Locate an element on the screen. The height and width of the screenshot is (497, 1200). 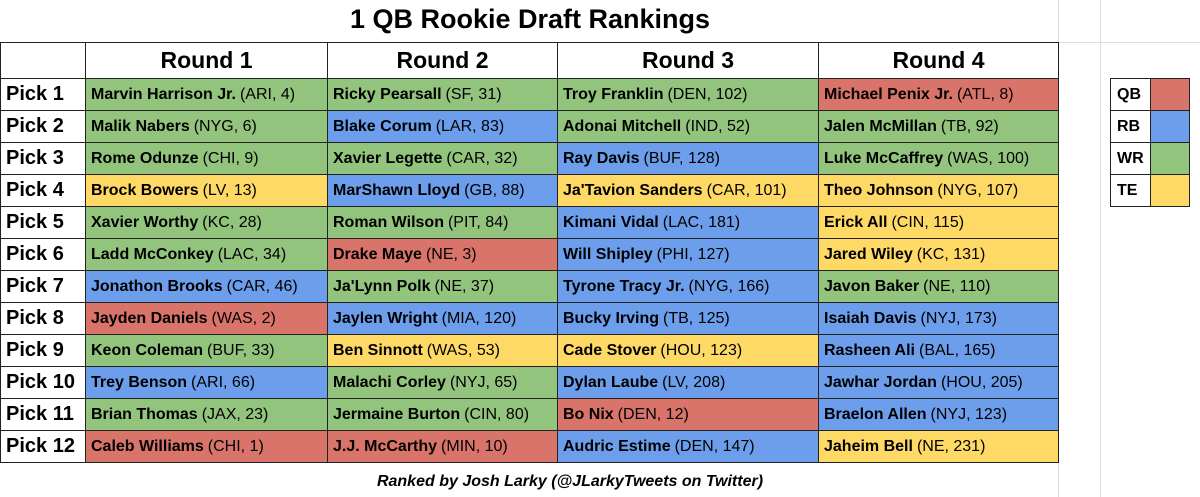
player-info: (NYG, 166) is located at coordinates (729, 286).